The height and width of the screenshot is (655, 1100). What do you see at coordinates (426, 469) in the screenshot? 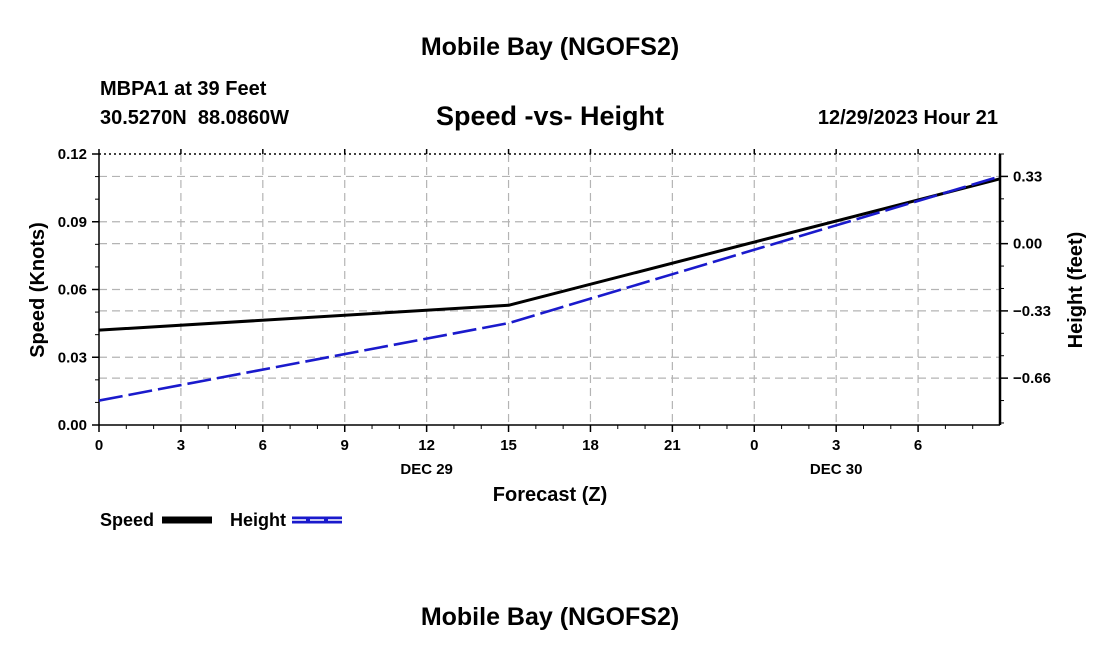
I see `date-label: DEC 29` at bounding box center [426, 469].